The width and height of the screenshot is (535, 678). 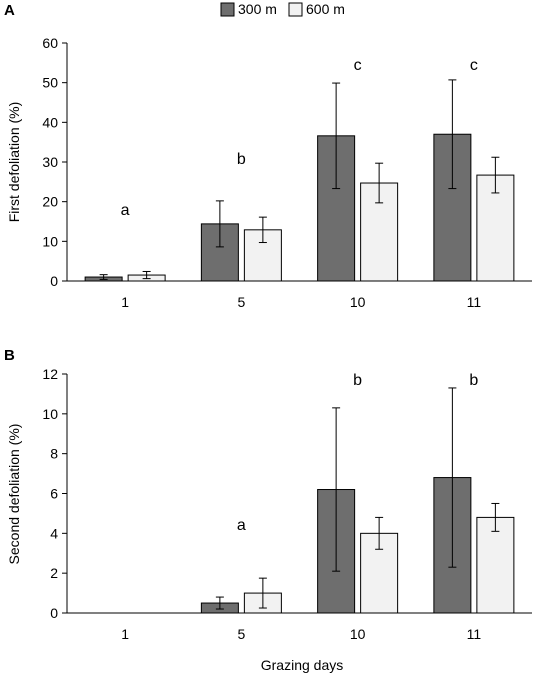 What do you see at coordinates (241, 159) in the screenshot?
I see `significance-letter-a: b` at bounding box center [241, 159].